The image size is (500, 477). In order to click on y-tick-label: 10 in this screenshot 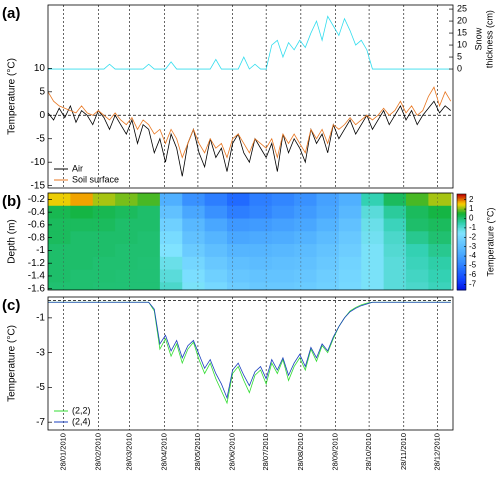, I will do `click(40, 68)`.